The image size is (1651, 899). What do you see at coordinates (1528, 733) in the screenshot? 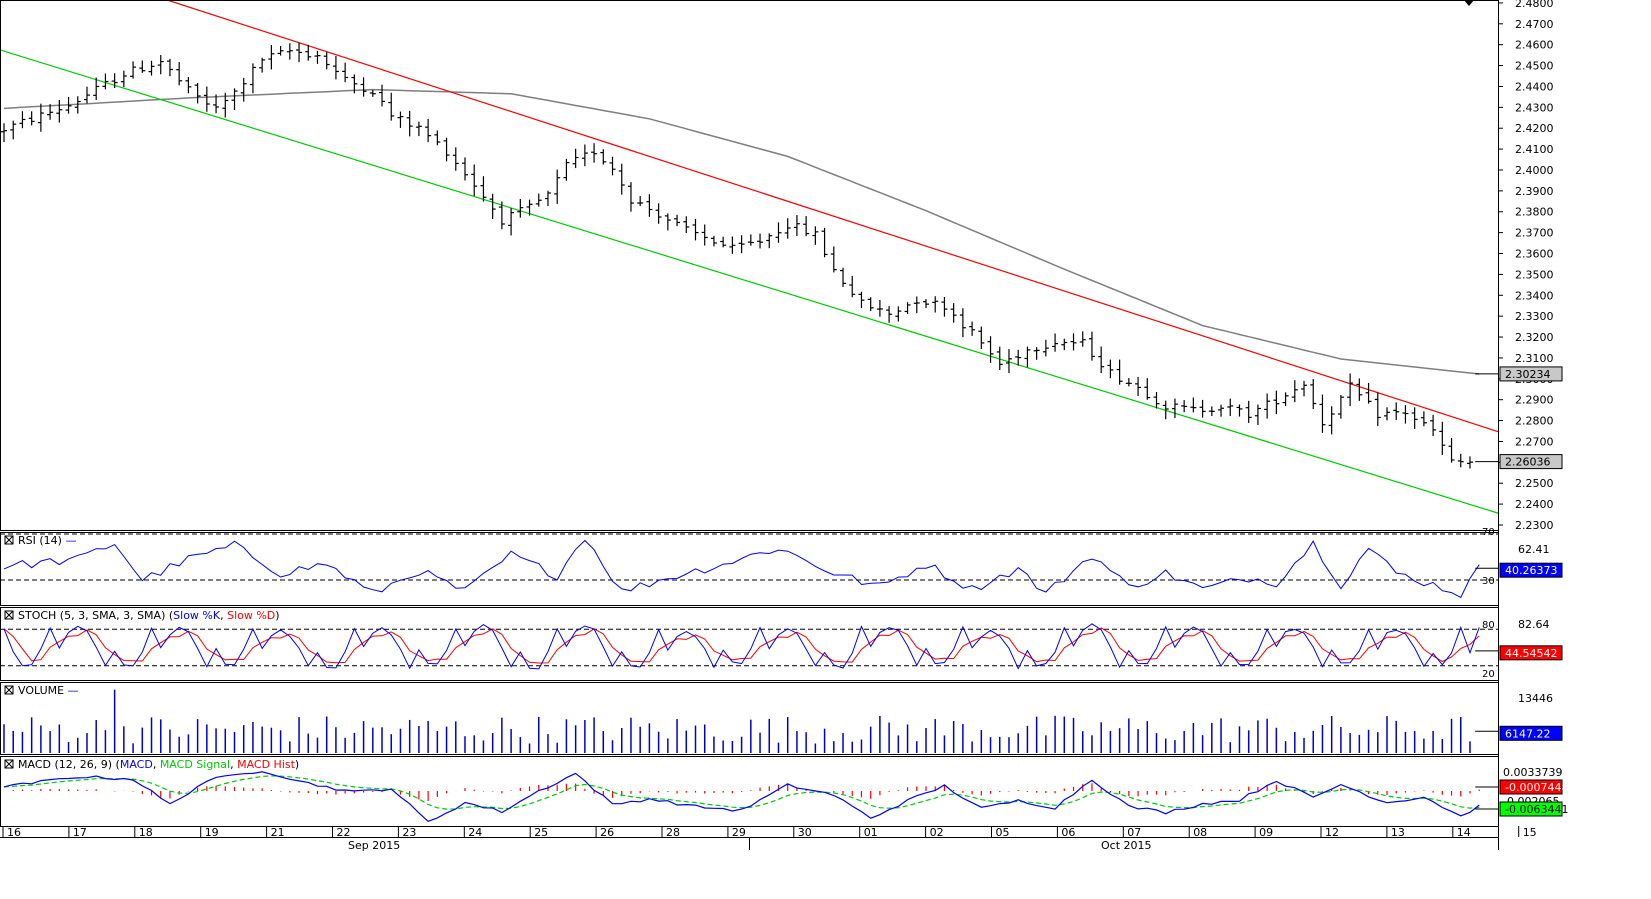
I see `volume-current-text: 6147.22` at bounding box center [1528, 733].